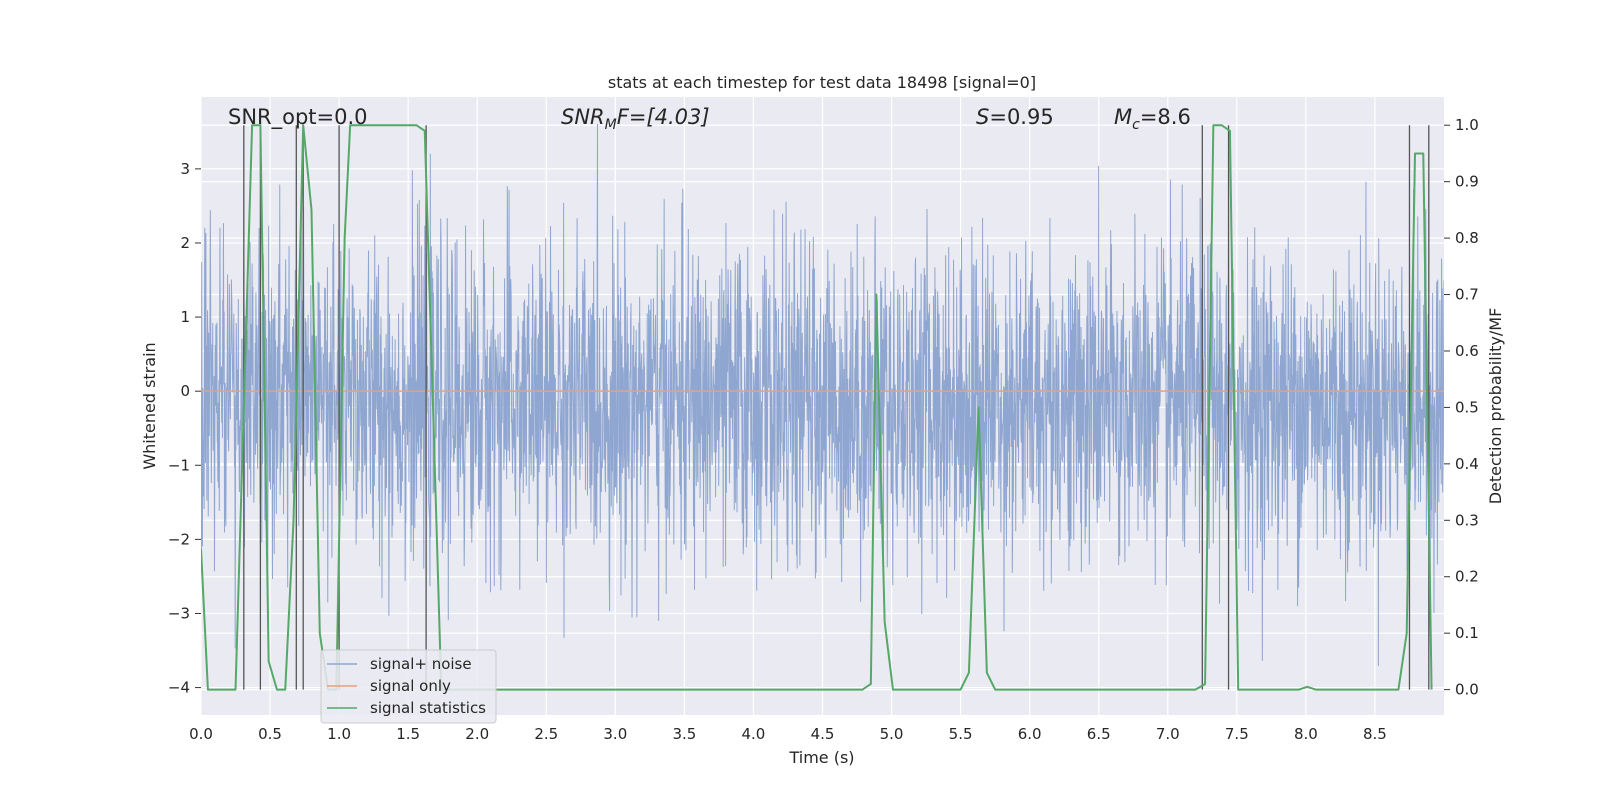 Image resolution: width=1600 pixels, height=800 pixels. I want to click on annotation-snr-opt: SNR_opt=0.0, so click(298, 117).